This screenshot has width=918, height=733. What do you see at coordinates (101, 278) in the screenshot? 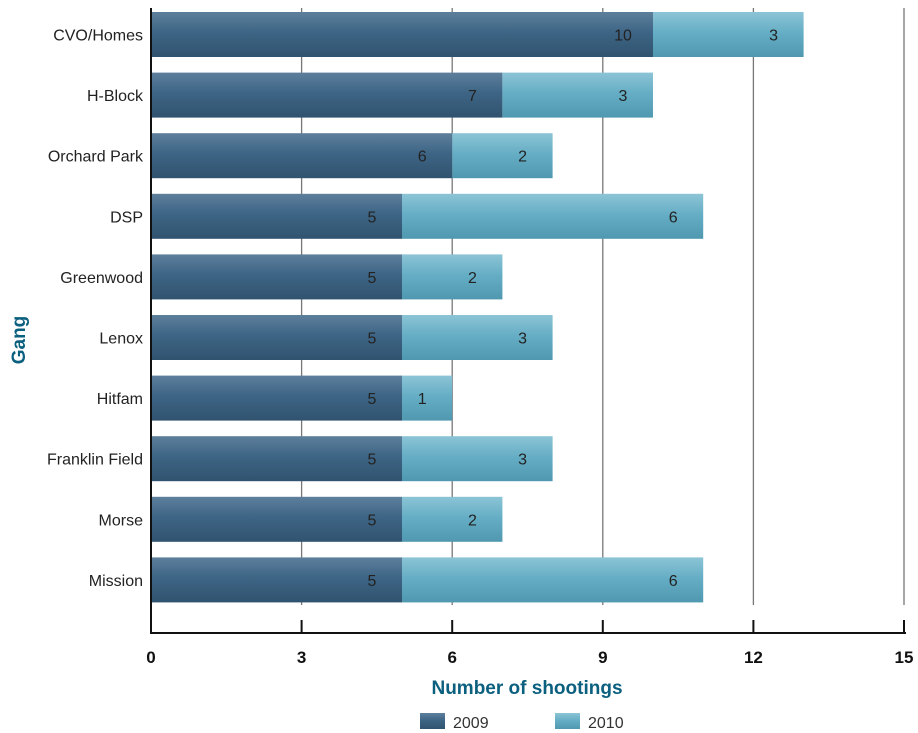
I see `category-label: Greenwood` at bounding box center [101, 278].